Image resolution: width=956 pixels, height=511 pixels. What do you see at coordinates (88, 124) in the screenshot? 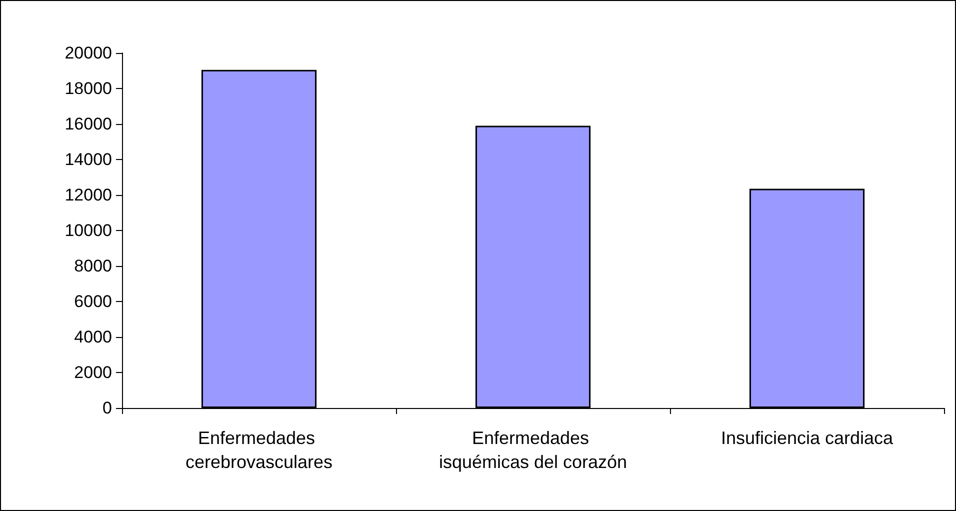
I see `y-tick-label: 16000` at bounding box center [88, 124].